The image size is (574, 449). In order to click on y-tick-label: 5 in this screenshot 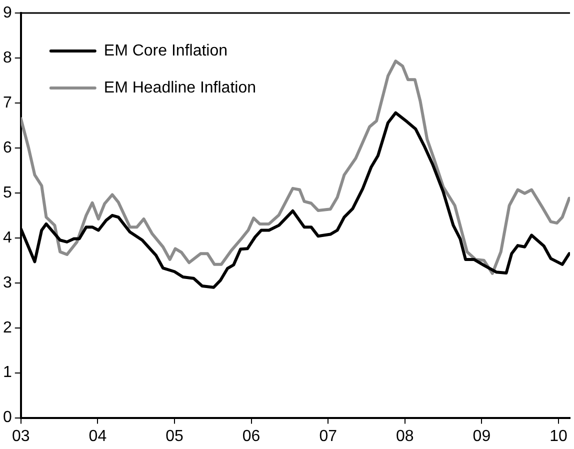, I will do `click(7, 193)`.